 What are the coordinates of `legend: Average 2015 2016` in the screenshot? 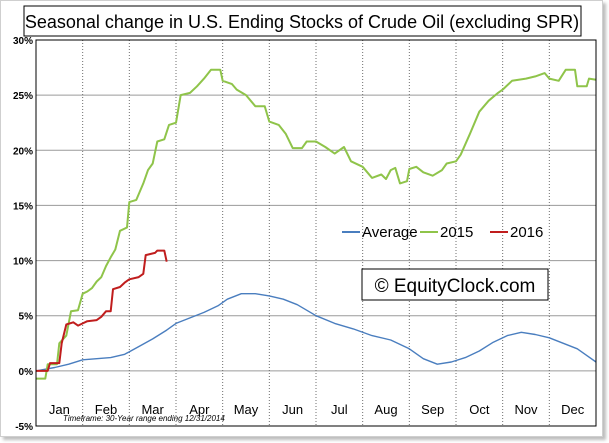 It's located at (442, 232).